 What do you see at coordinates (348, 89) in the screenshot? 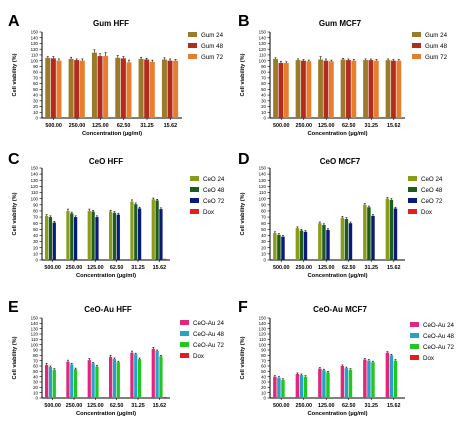
I see `bar-b-s1-c3` at bounding box center [348, 89].